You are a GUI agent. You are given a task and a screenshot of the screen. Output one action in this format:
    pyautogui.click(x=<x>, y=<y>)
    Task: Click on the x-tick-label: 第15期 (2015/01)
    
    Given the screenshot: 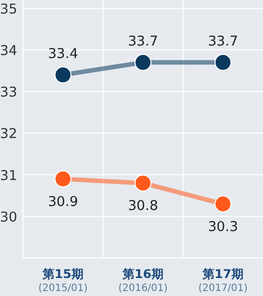 What is the action you would take?
    pyautogui.click(x=63, y=280)
    